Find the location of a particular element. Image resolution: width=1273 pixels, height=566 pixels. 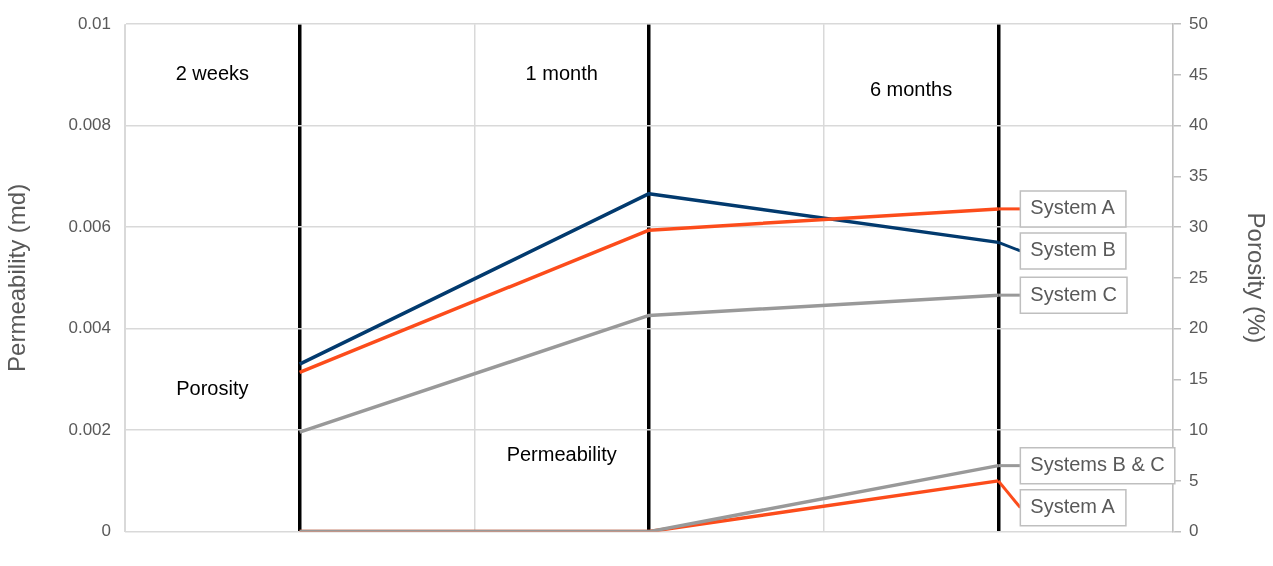

legend-label: Systems B & C is located at coordinates (1097, 464).